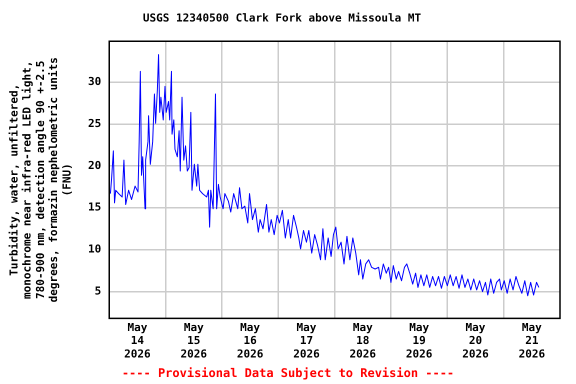 This screenshot has width=576, height=384. Describe the element at coordinates (95, 249) in the screenshot. I see `y-tick-label: 10` at that location.